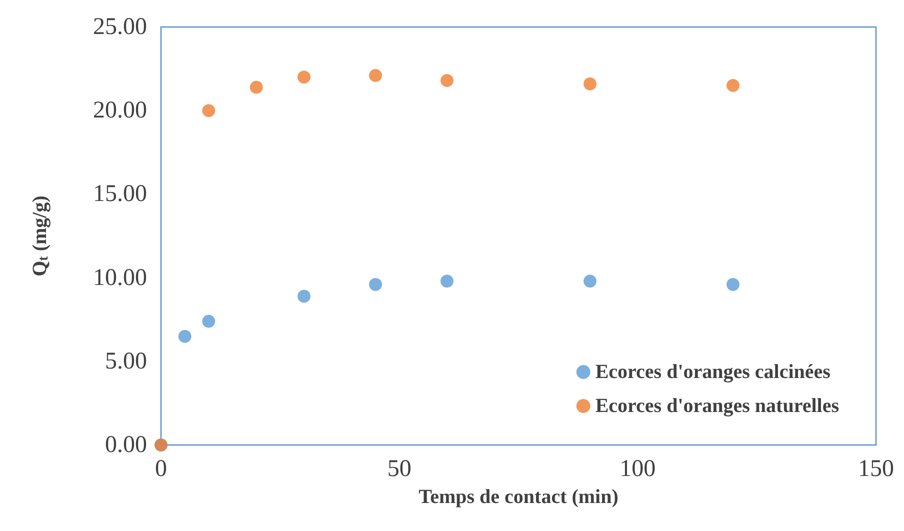 This screenshot has width=904, height=531. What do you see at coordinates (876, 469) in the screenshot?
I see `x-tick-label: 150` at bounding box center [876, 469].